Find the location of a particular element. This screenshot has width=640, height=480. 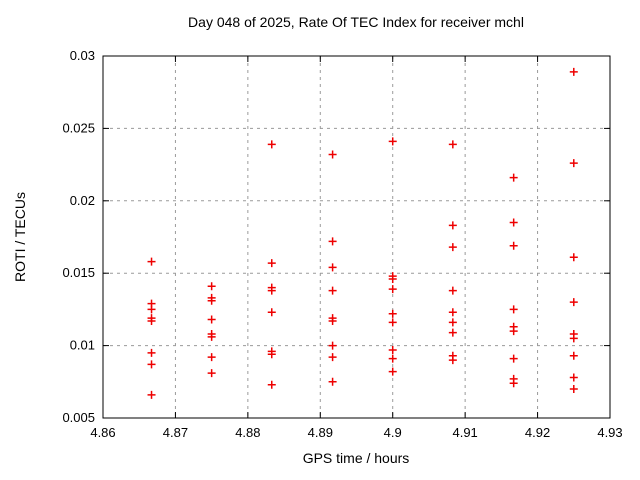

x-tick-label: 4.92 is located at coordinates (537, 432).